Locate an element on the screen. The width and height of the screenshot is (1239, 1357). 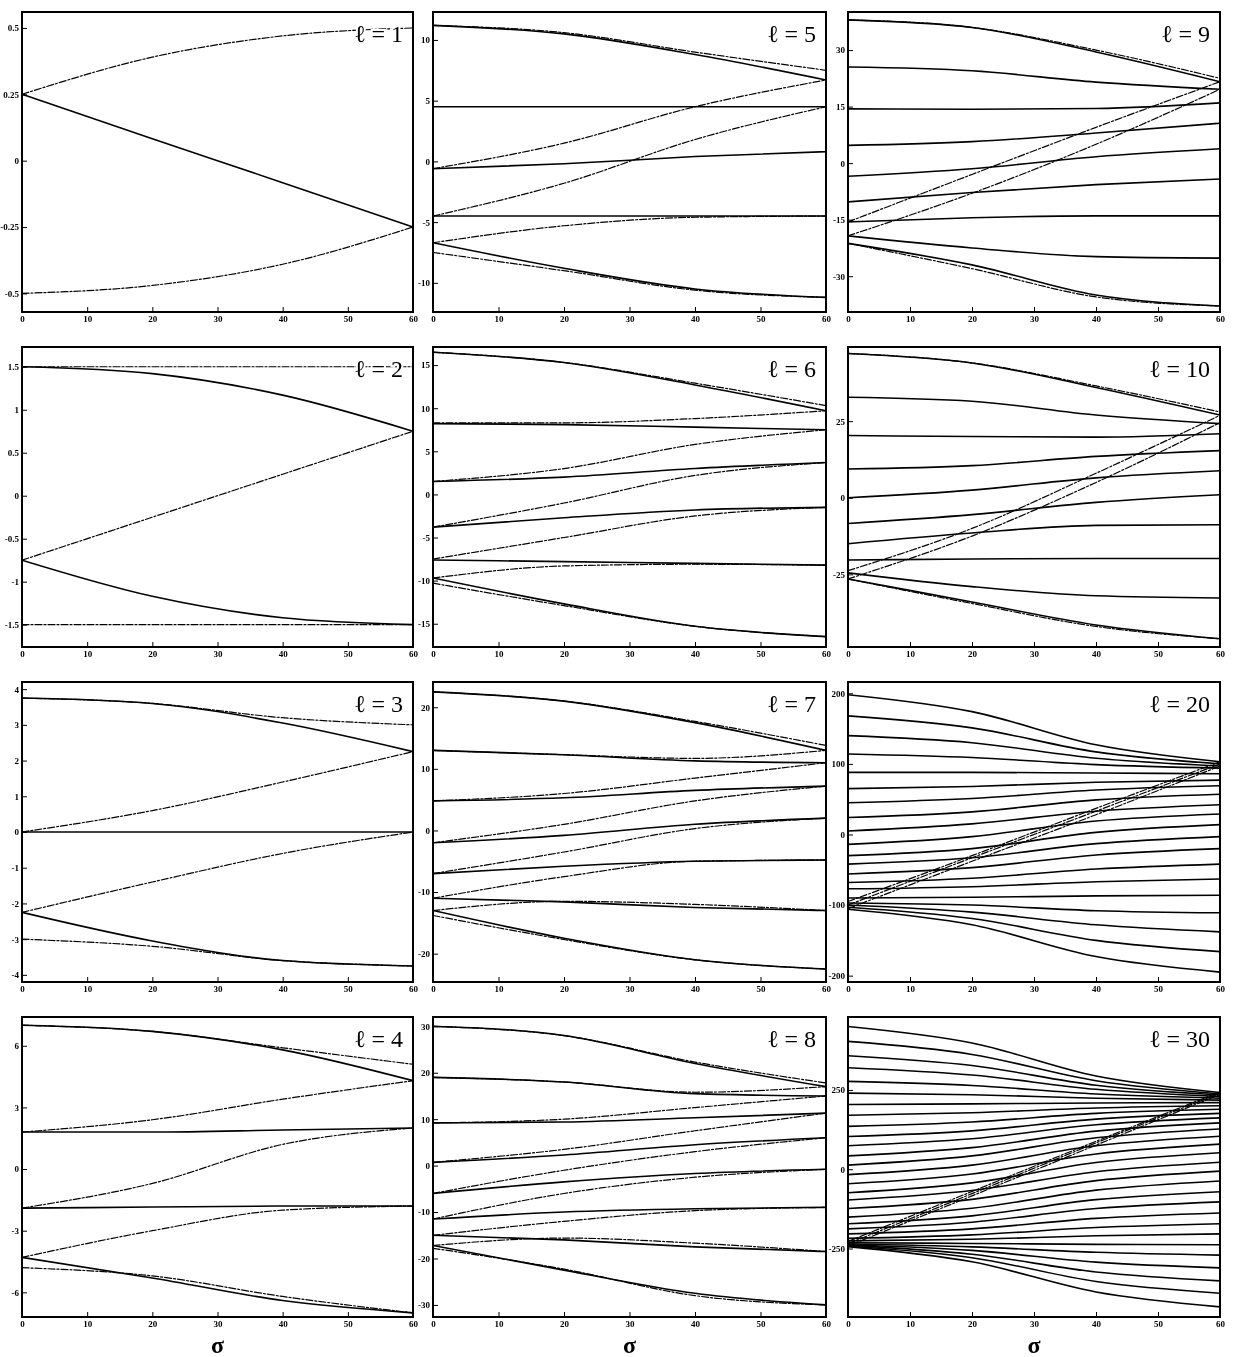
y-tick-label: 200 is located at coordinates (838, 693).